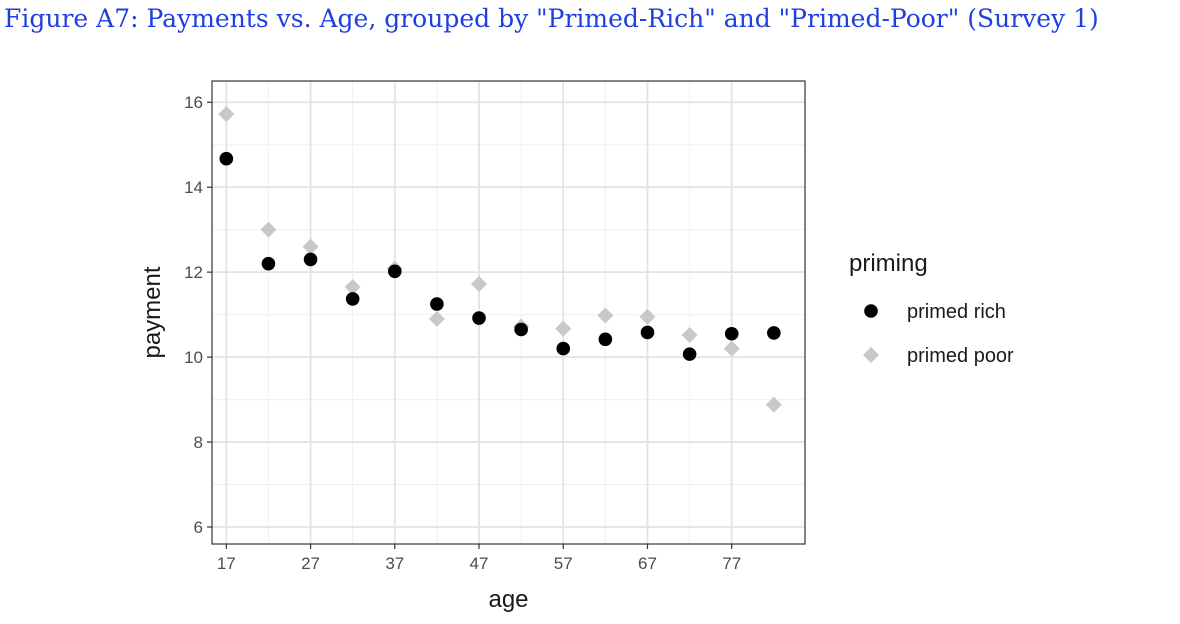 The height and width of the screenshot is (624, 1180). Describe the element at coordinates (226, 563) in the screenshot. I see `x-tick-label: 17` at that location.